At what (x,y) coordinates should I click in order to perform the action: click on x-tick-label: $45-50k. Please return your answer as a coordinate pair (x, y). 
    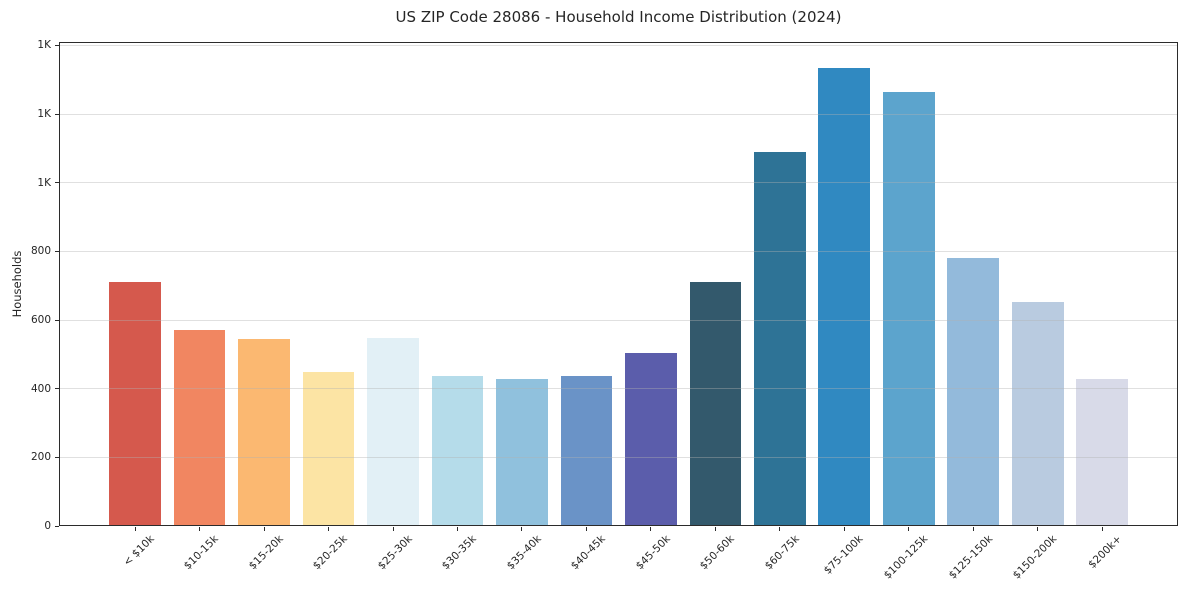
    Looking at the image, I should click on (653, 553).